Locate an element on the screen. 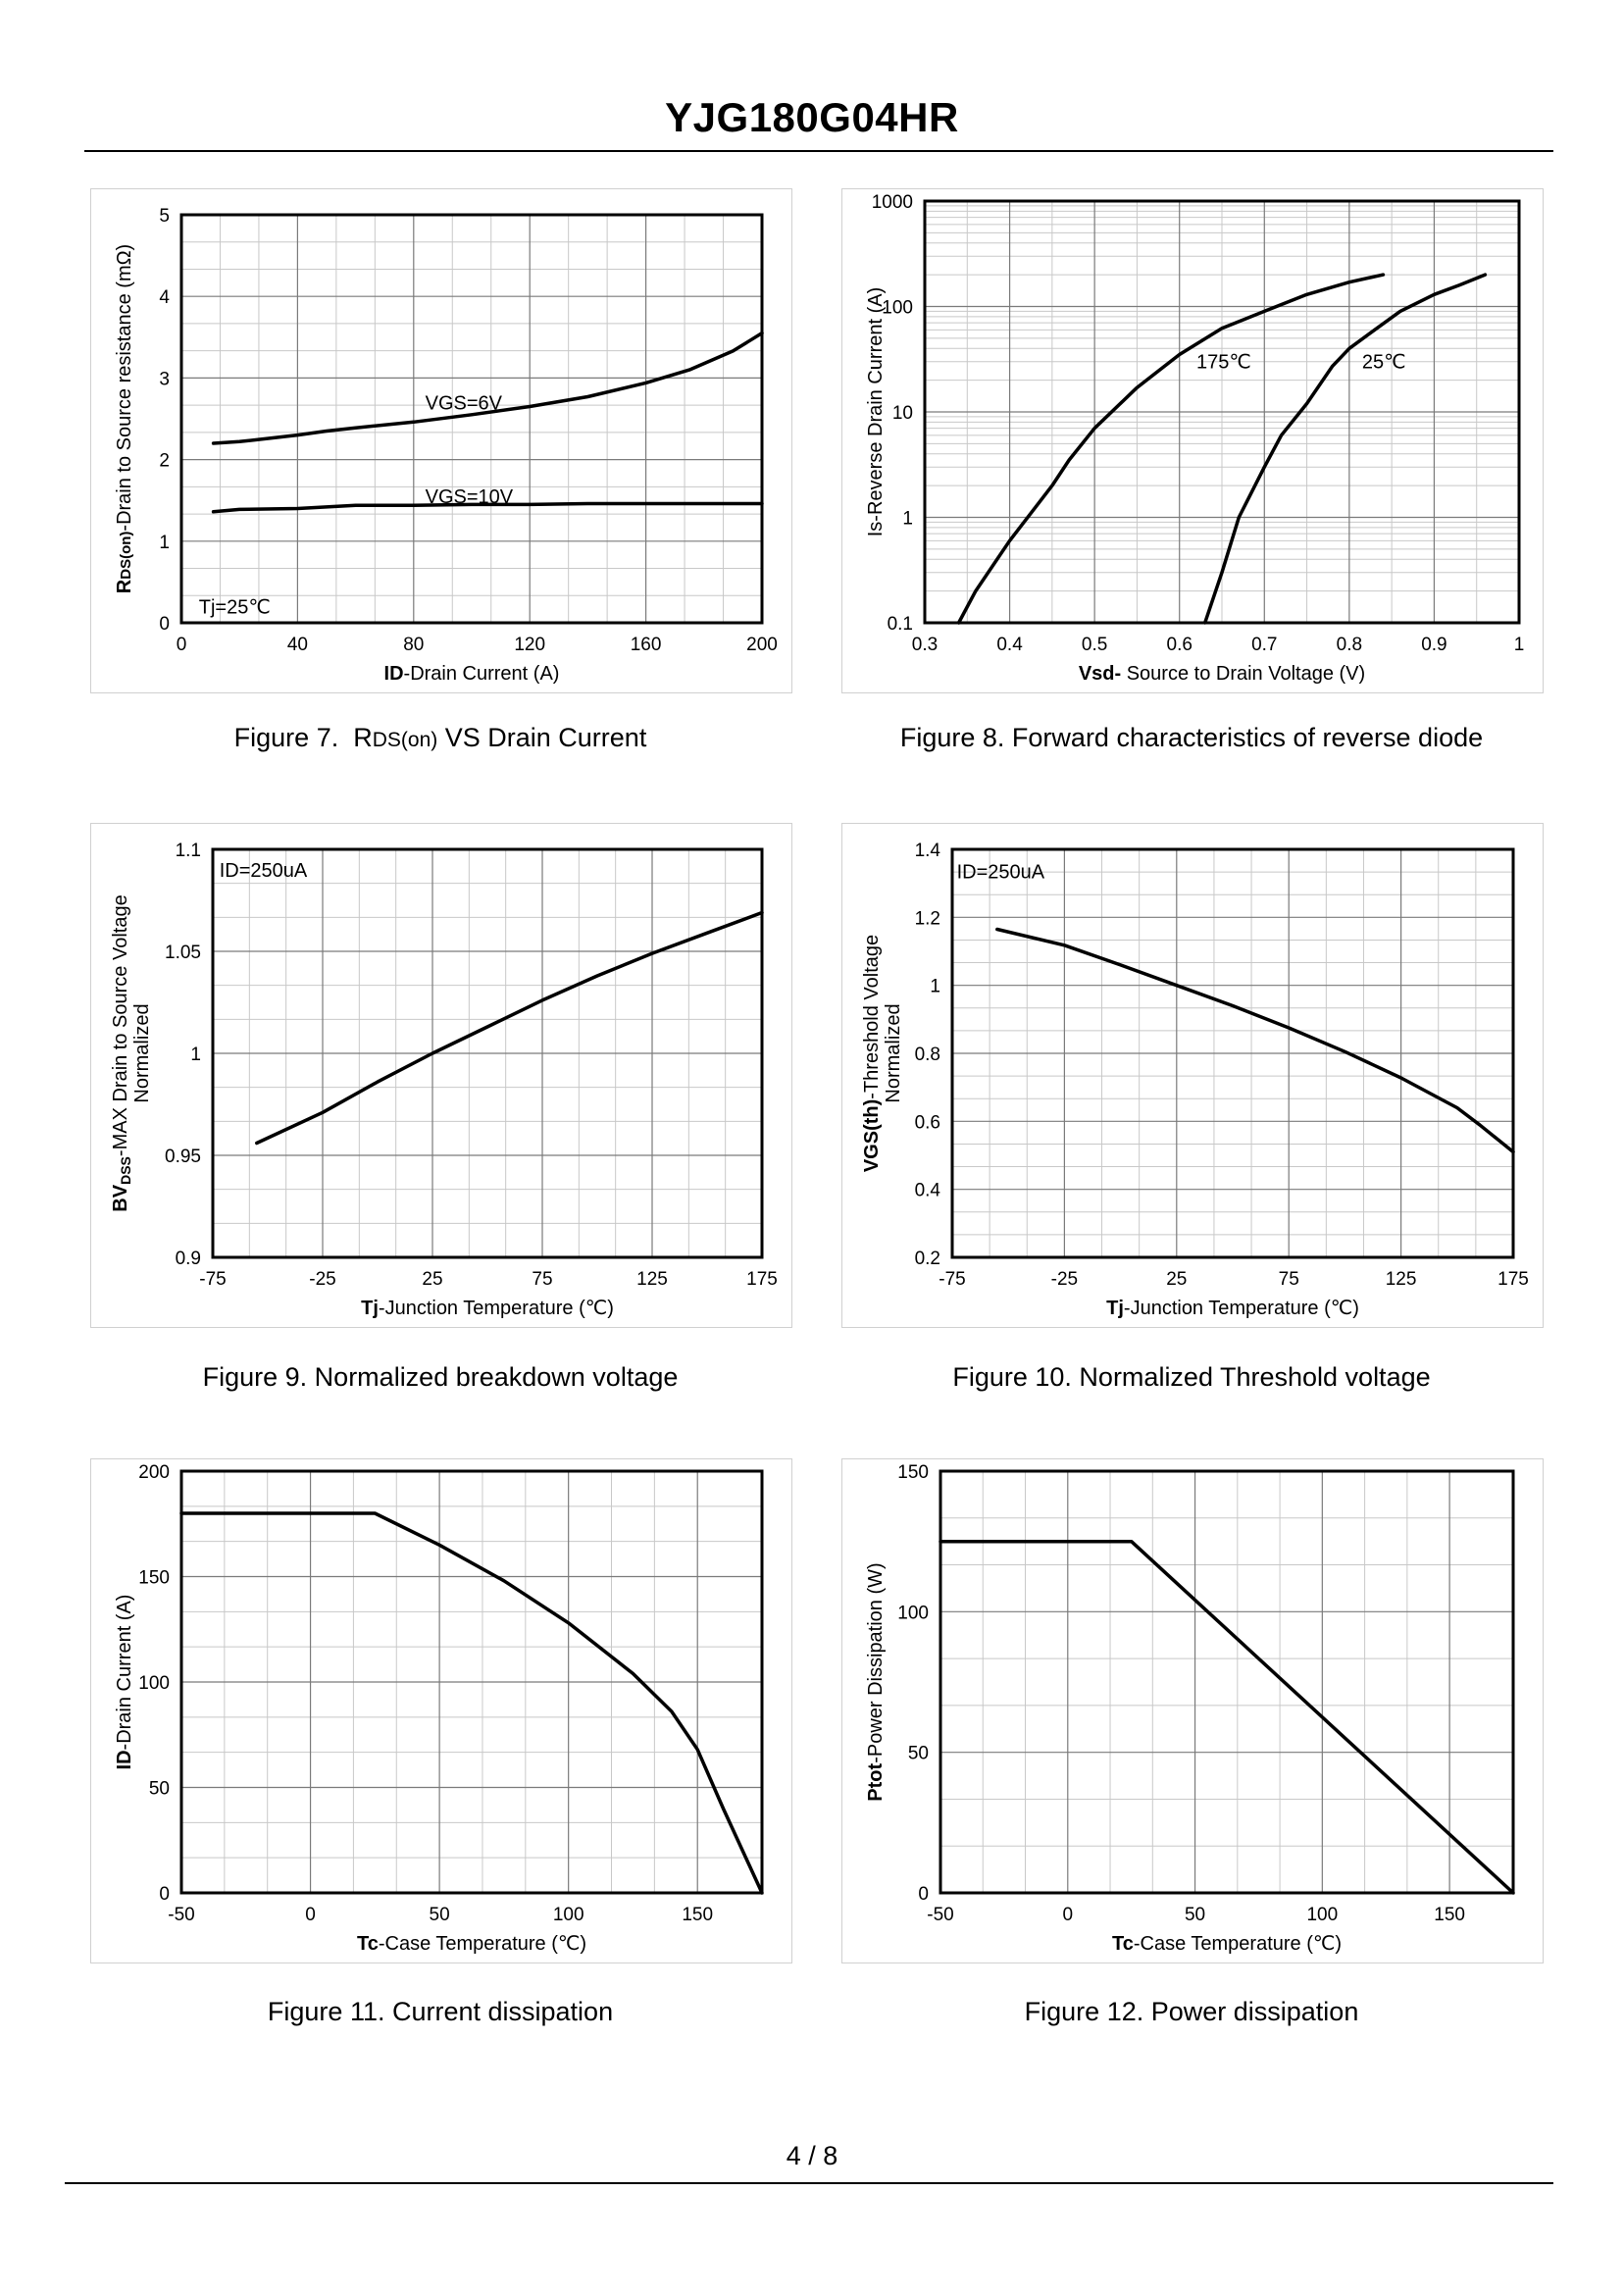 This screenshot has width=1624, height=2294. annotation-label: 175℃ is located at coordinates (1223, 363).